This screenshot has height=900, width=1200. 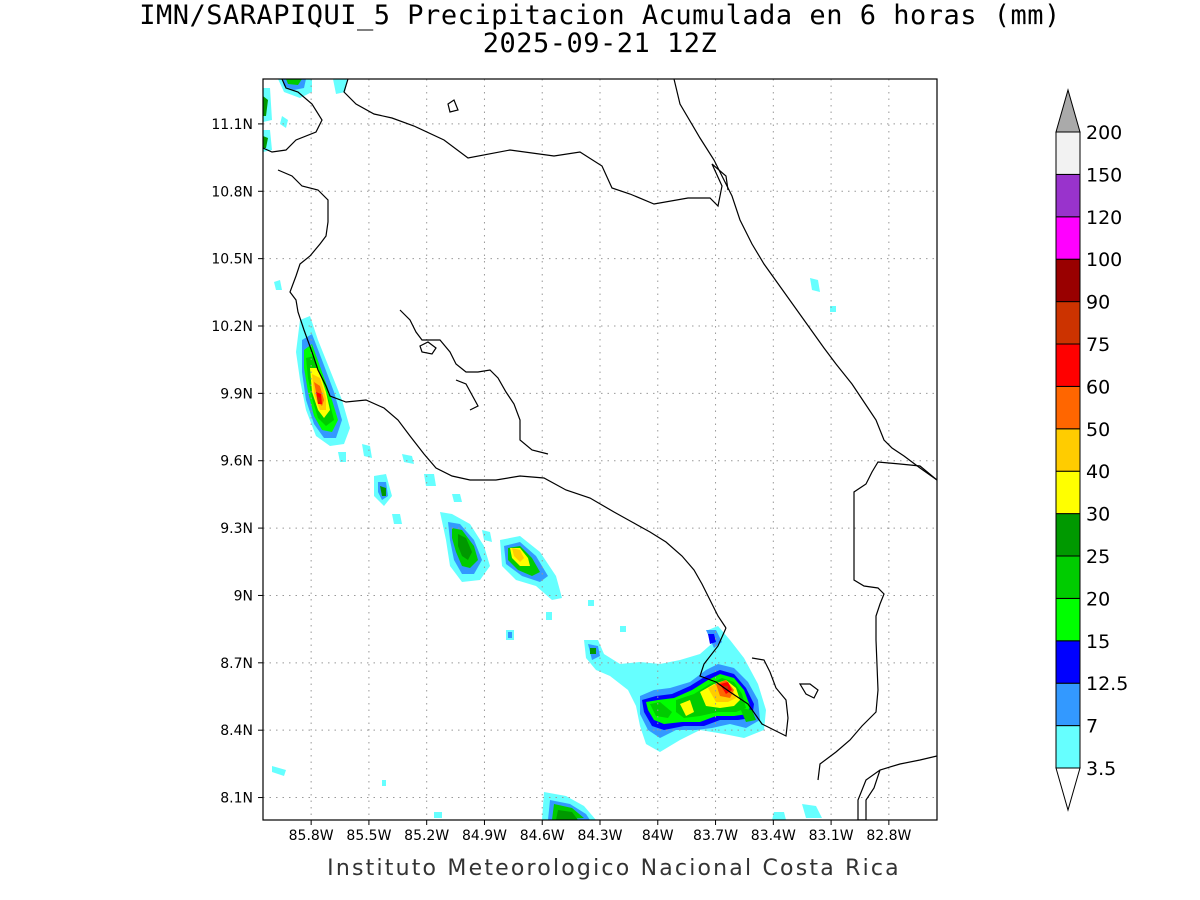 I want to click on golfo-dulce, so click(x=808, y=691).